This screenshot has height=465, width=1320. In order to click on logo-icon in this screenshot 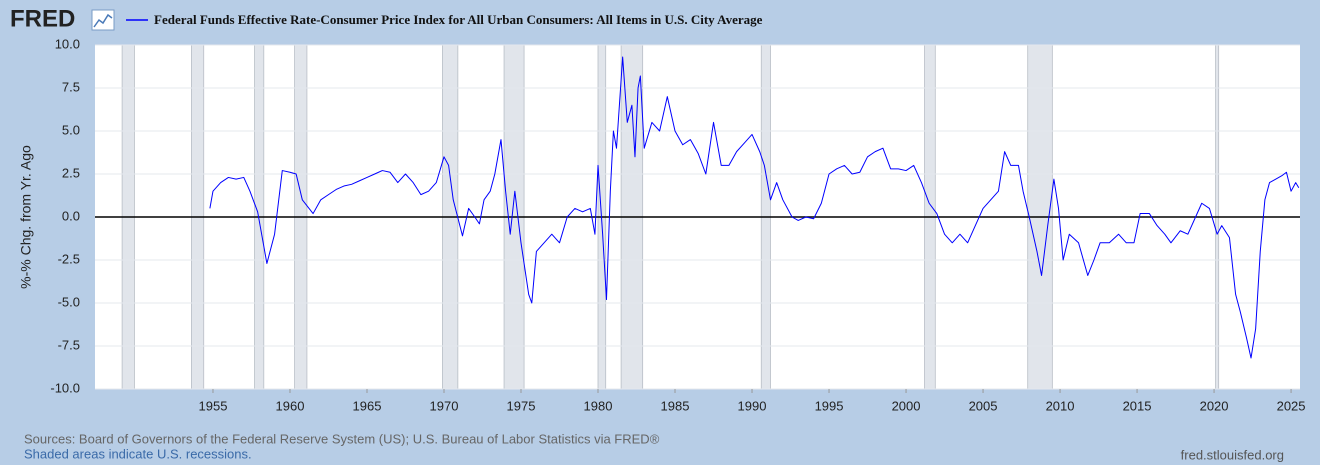, I will do `click(103, 20)`.